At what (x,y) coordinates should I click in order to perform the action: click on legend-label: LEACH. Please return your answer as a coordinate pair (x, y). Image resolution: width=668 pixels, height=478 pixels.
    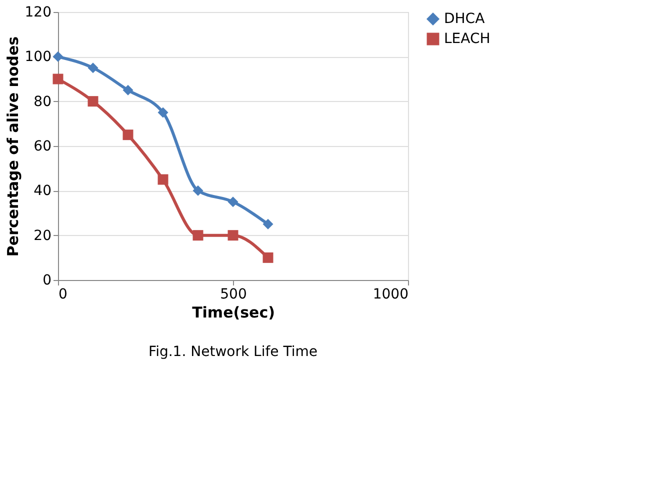
    Looking at the image, I should click on (467, 39).